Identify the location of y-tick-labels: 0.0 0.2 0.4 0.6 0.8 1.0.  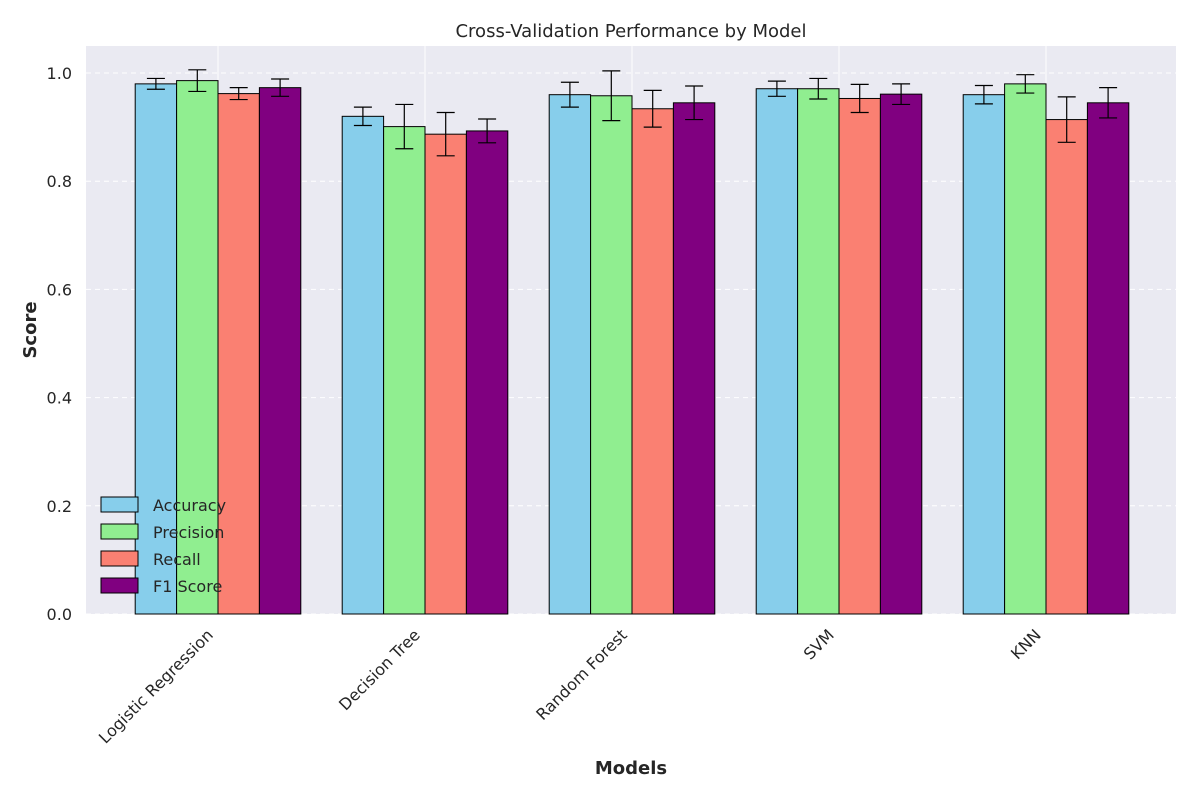
(59, 344).